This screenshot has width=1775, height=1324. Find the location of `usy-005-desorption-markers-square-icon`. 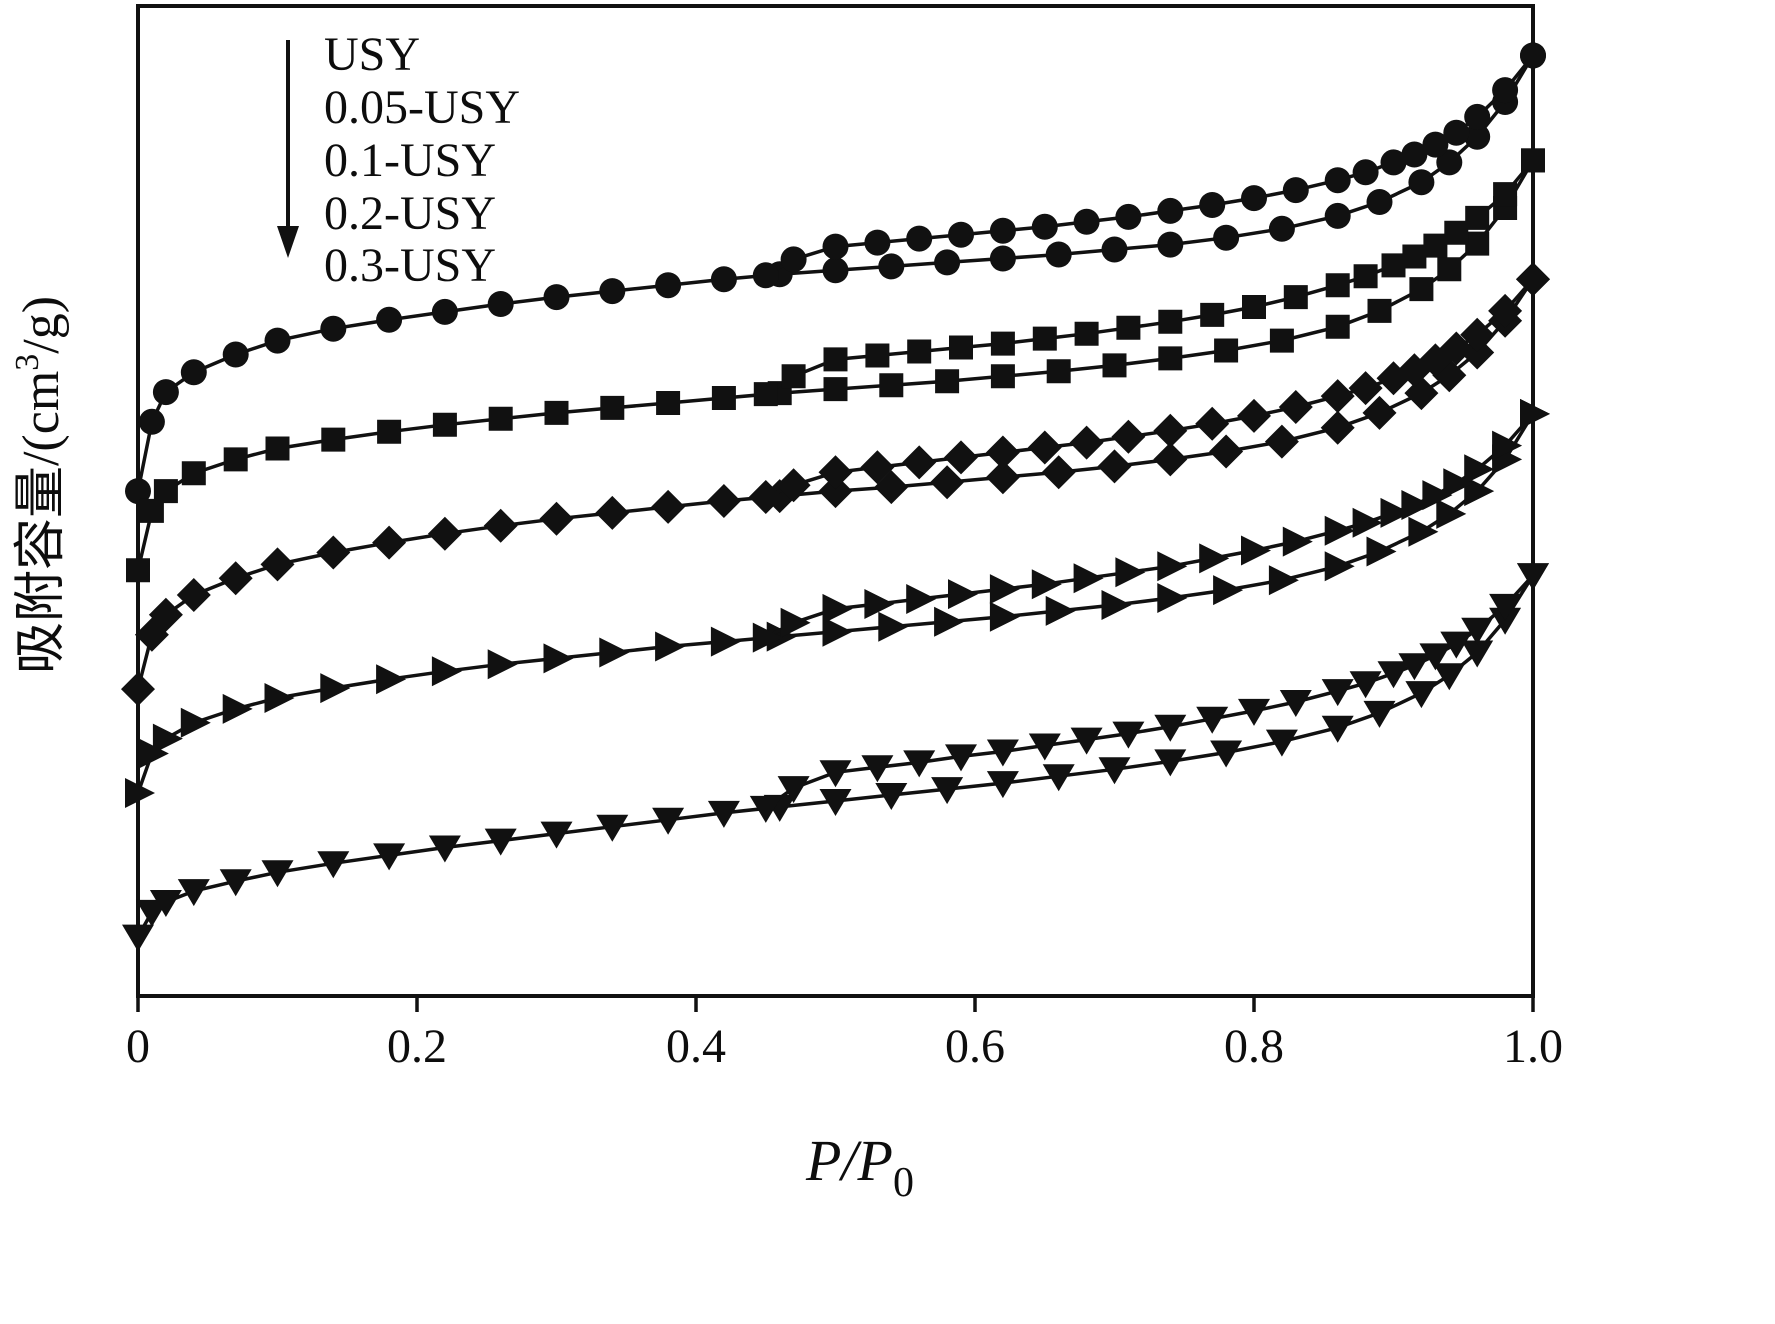

usy-005-desorption-markers-square-icon is located at coordinates (1149, 277).